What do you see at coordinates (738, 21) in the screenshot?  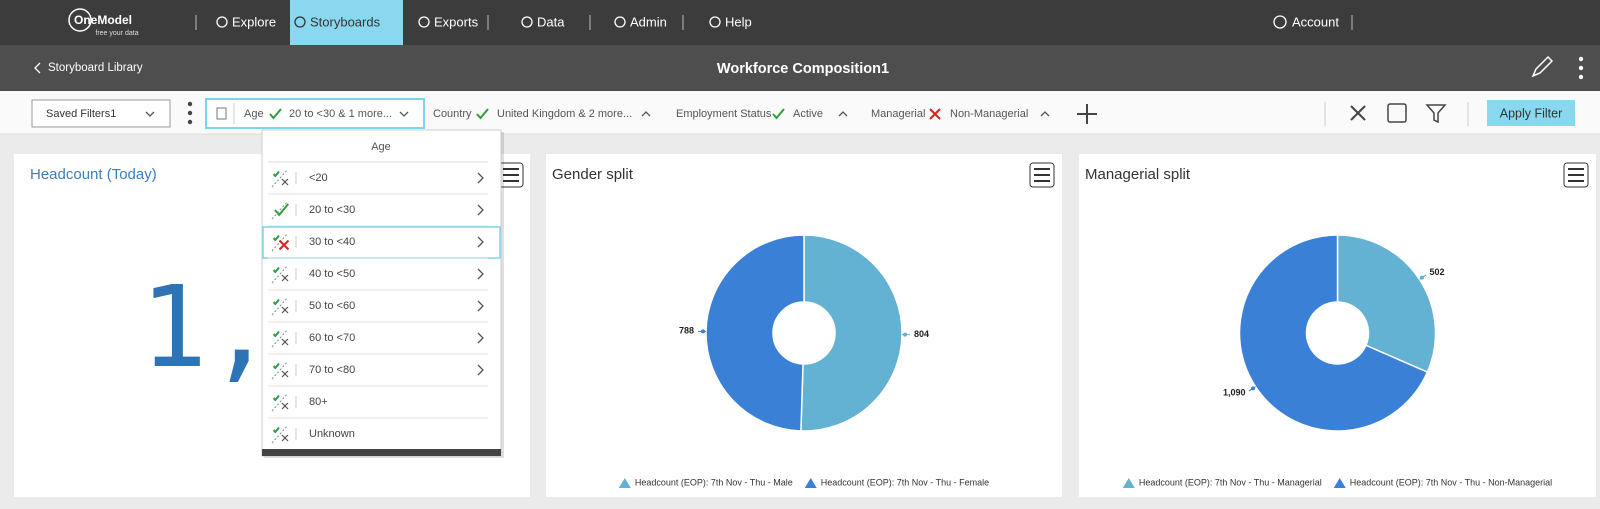 I see `nav-item: Help` at bounding box center [738, 21].